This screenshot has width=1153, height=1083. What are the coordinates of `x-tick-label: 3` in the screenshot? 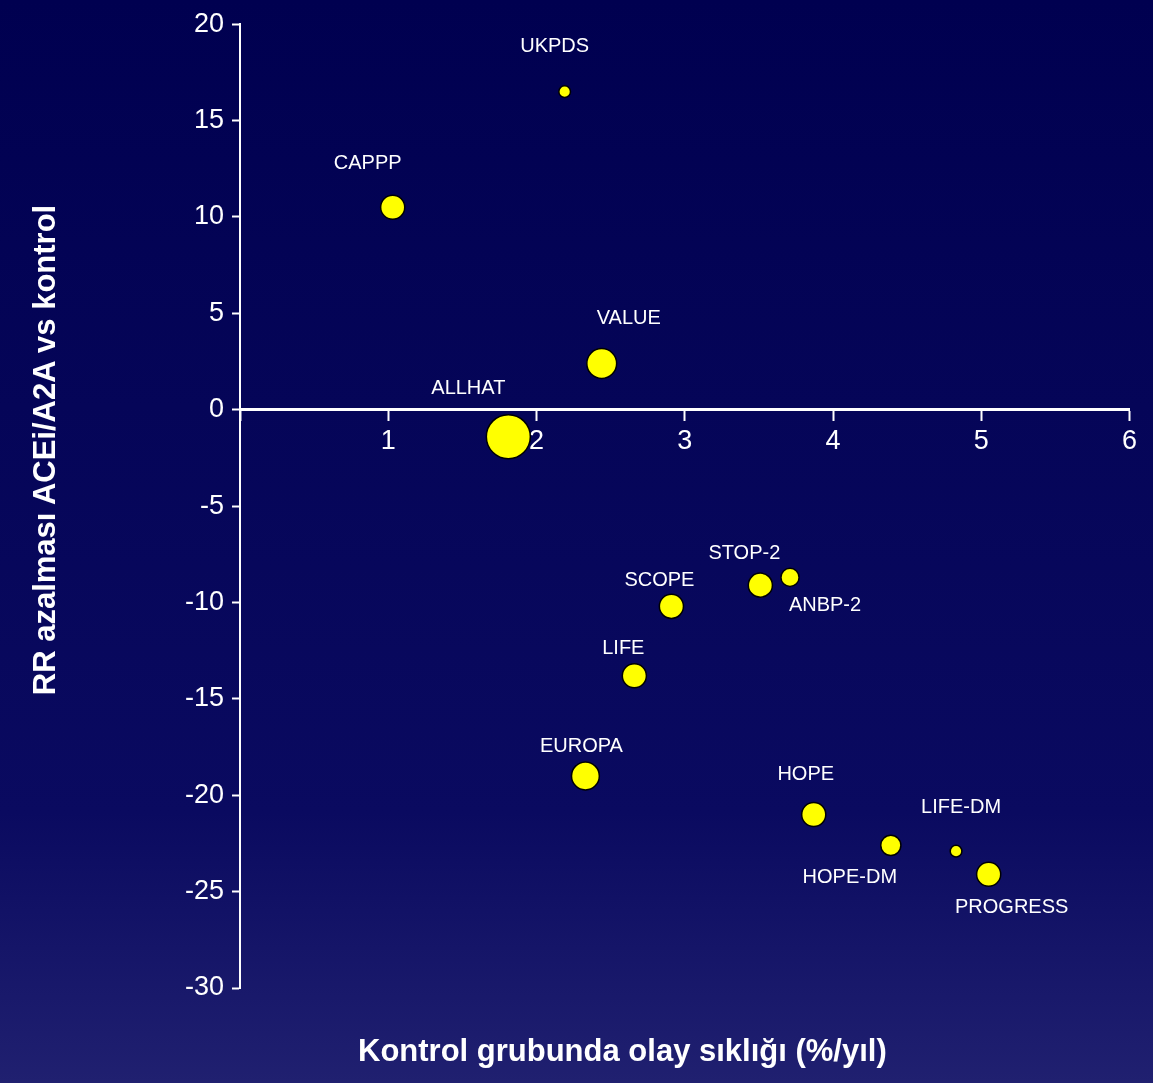 It's located at (685, 440).